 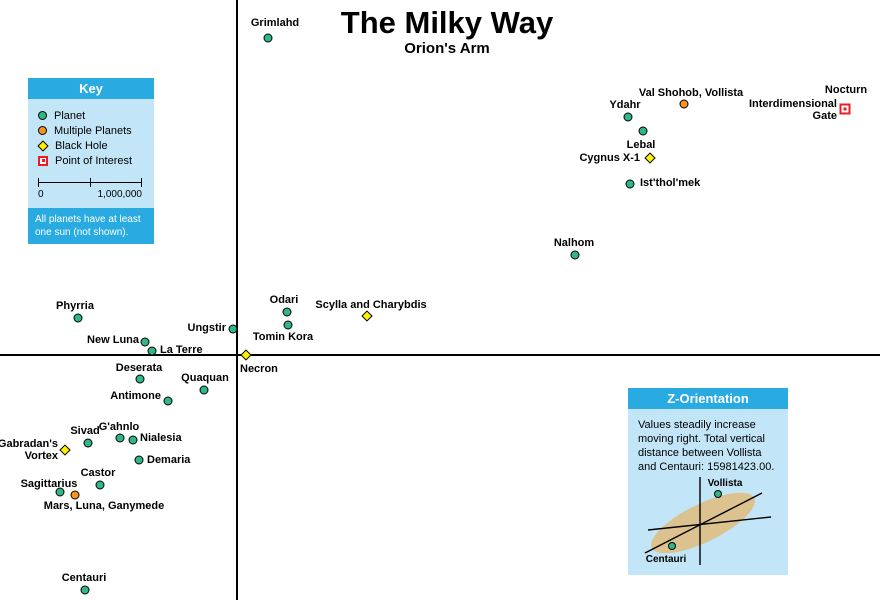 I want to click on marker-tomin-kora, so click(x=288, y=325).